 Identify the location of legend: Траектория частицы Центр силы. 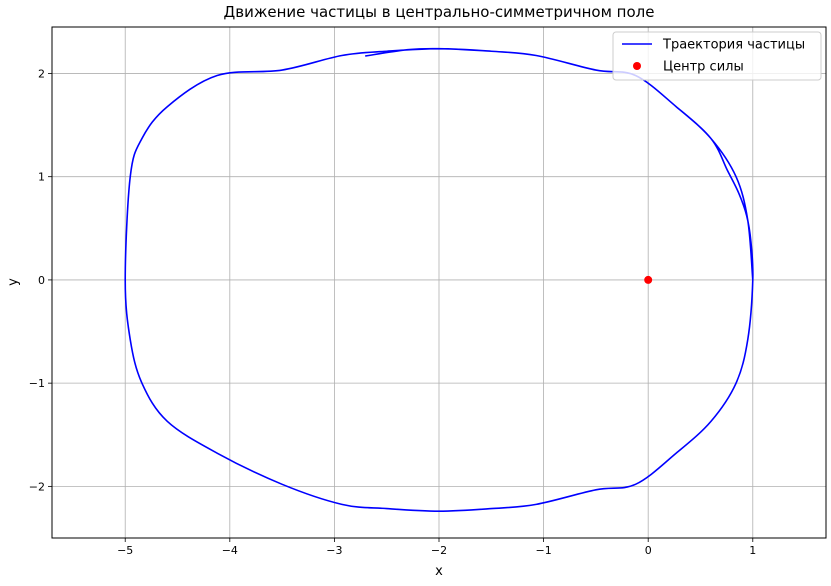
(717, 56).